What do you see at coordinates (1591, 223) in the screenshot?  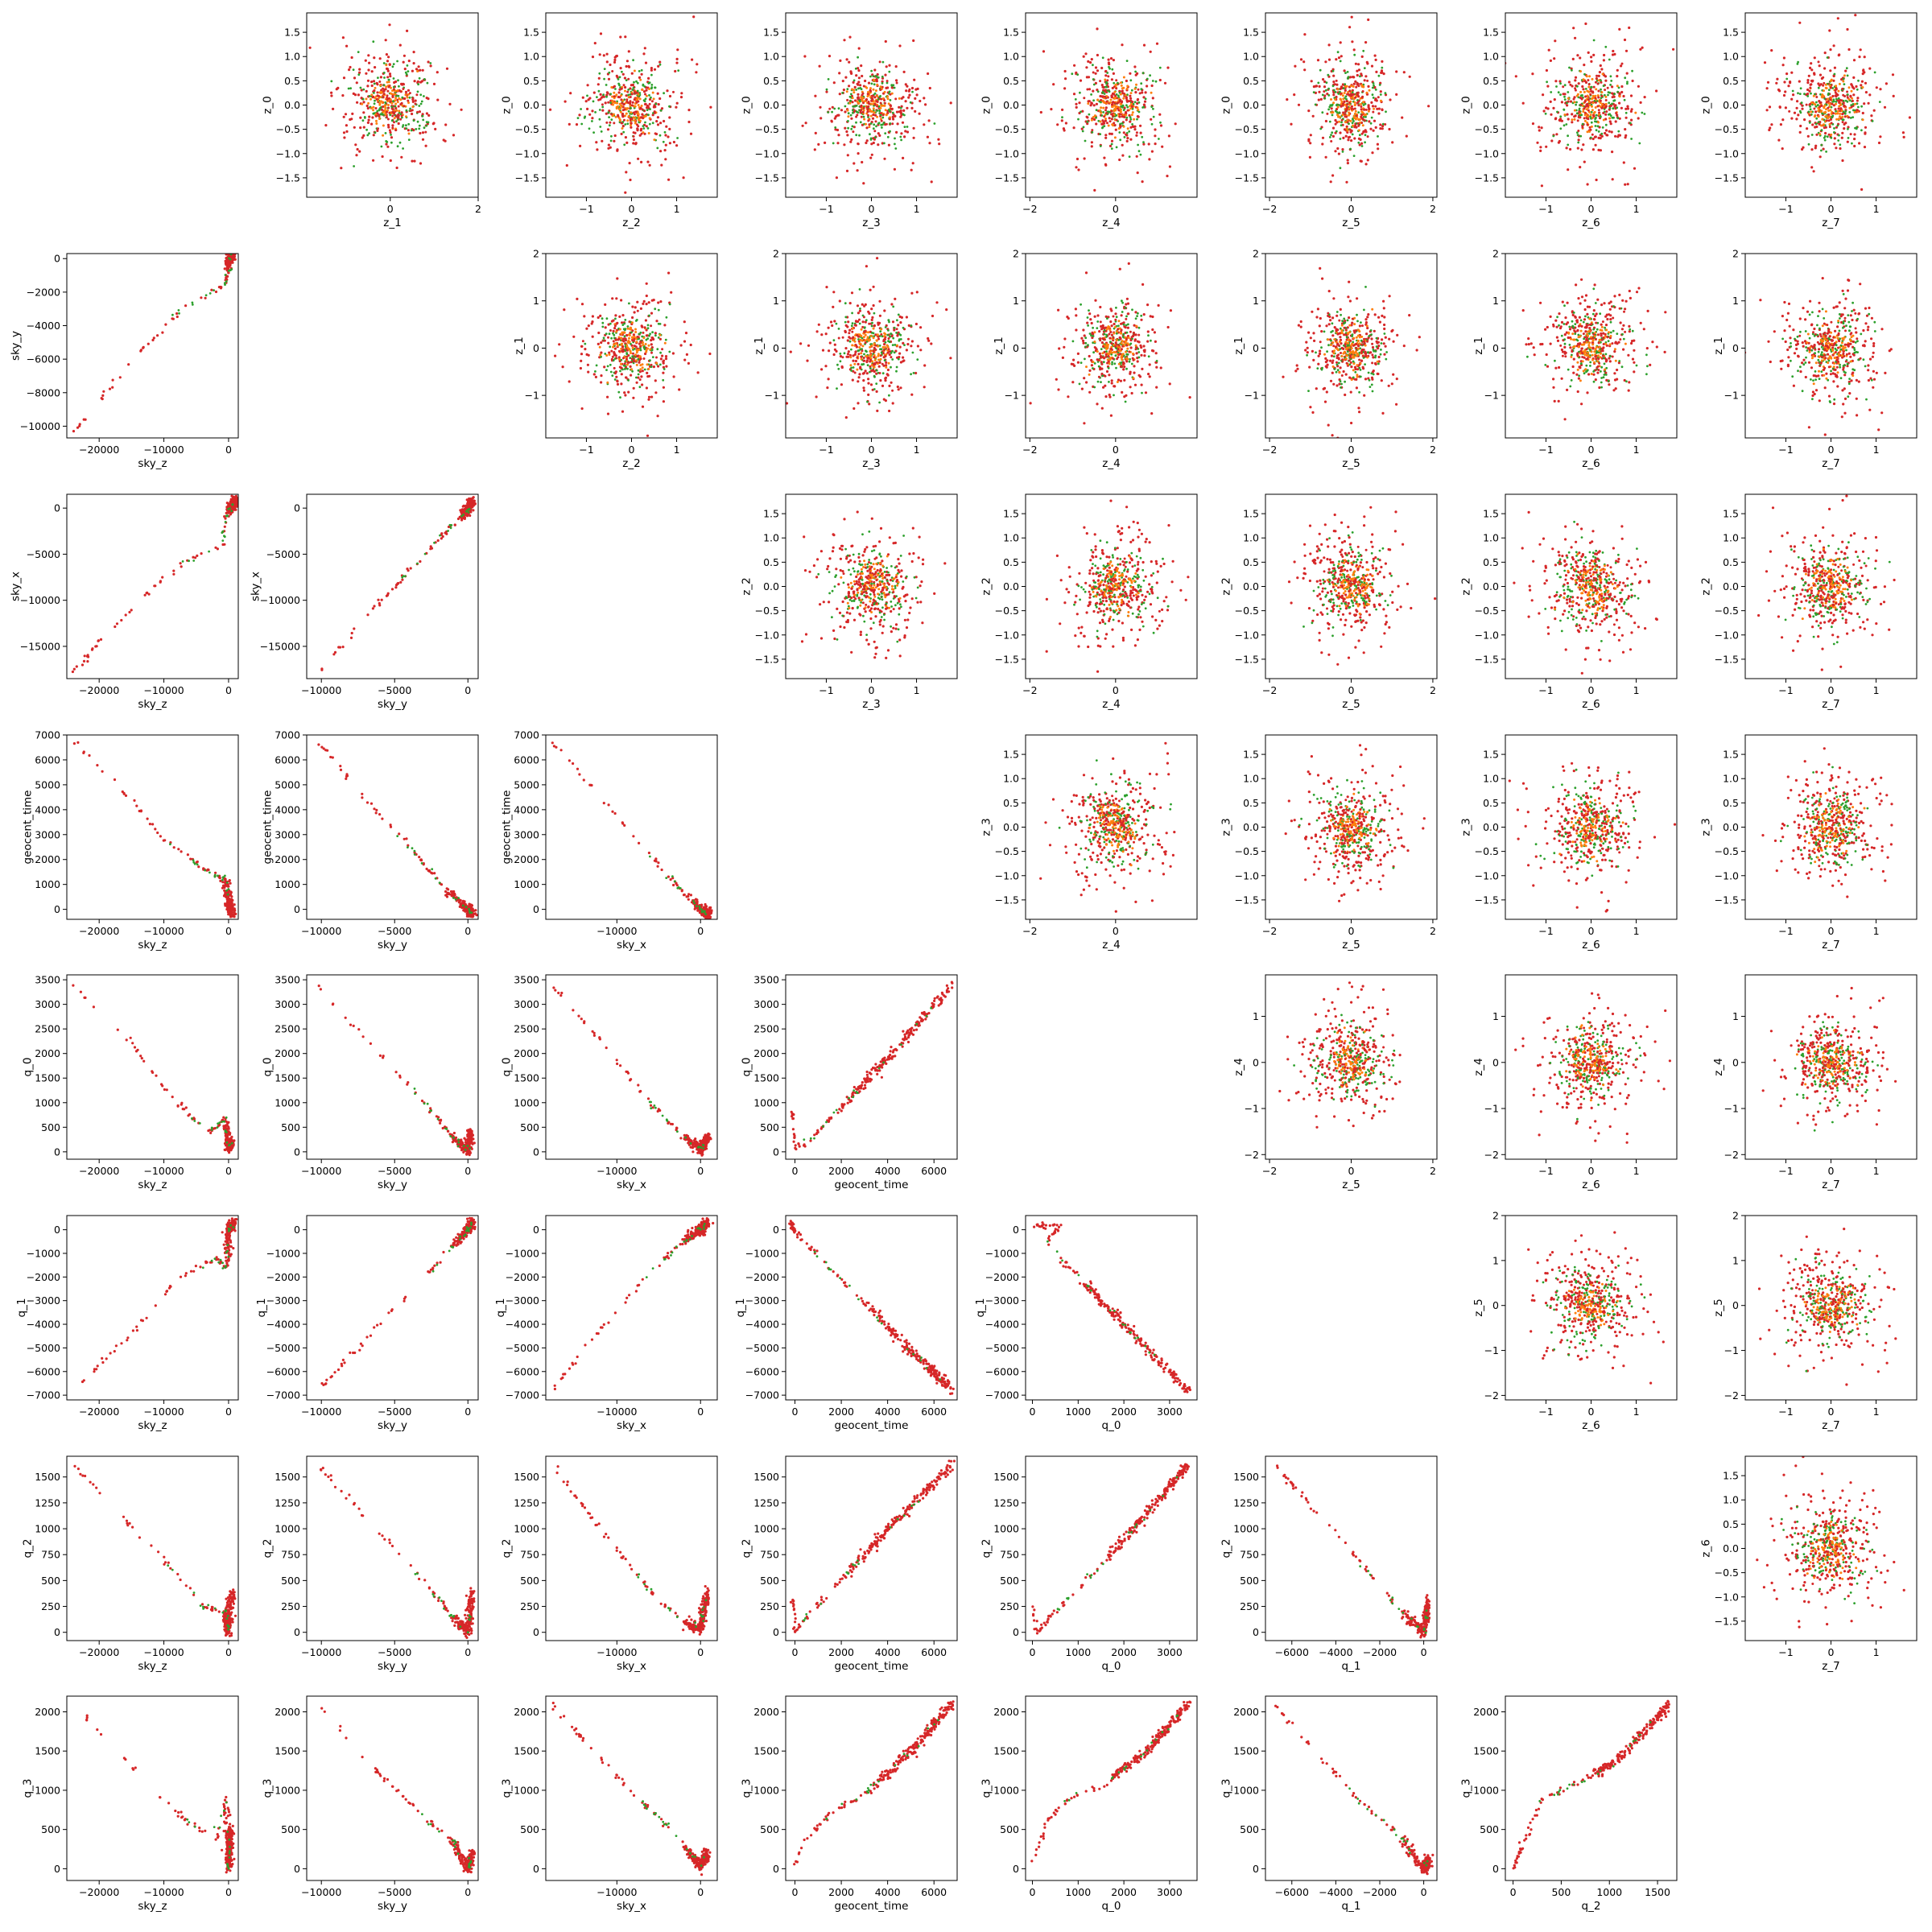 I see `x-axis-label: z_6` at bounding box center [1591, 223].